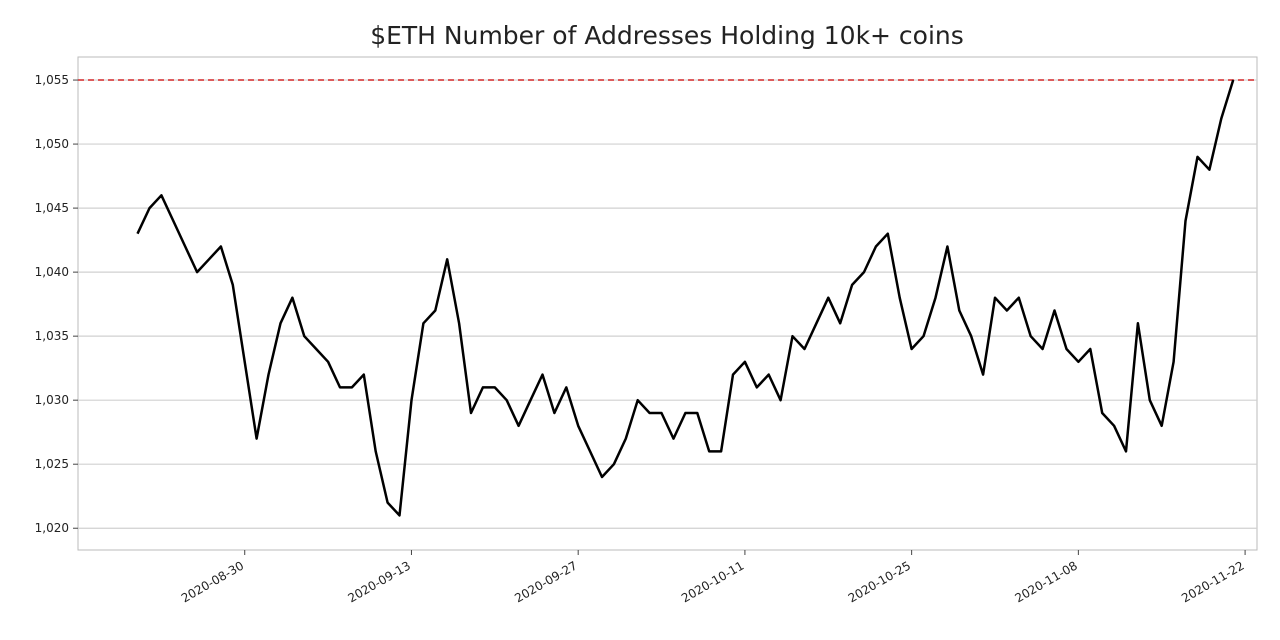 Image resolution: width=1280 pixels, height=640 pixels. What do you see at coordinates (52, 464) in the screenshot?
I see `y-tick-label: 1,025` at bounding box center [52, 464].